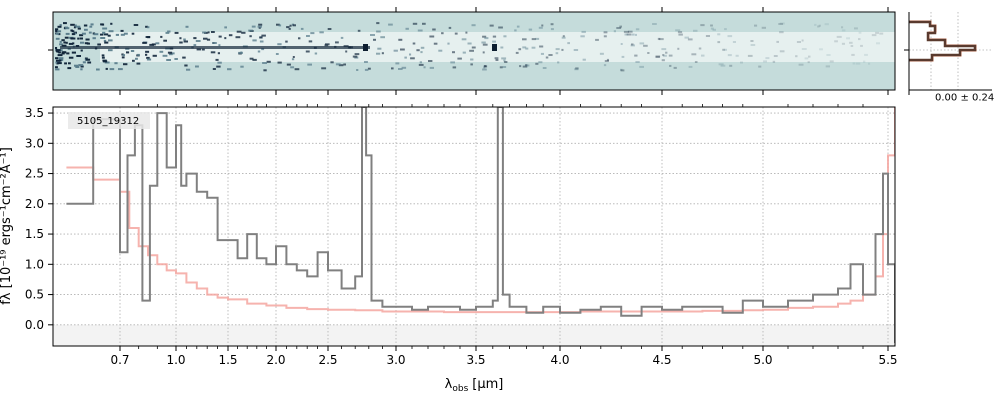 The width and height of the screenshot is (1000, 400). Describe the element at coordinates (7, 226) in the screenshot. I see `y-axis-label: fλ [10⁻¹⁹ ergs⁻¹cm⁻²Å⁻¹]` at that location.